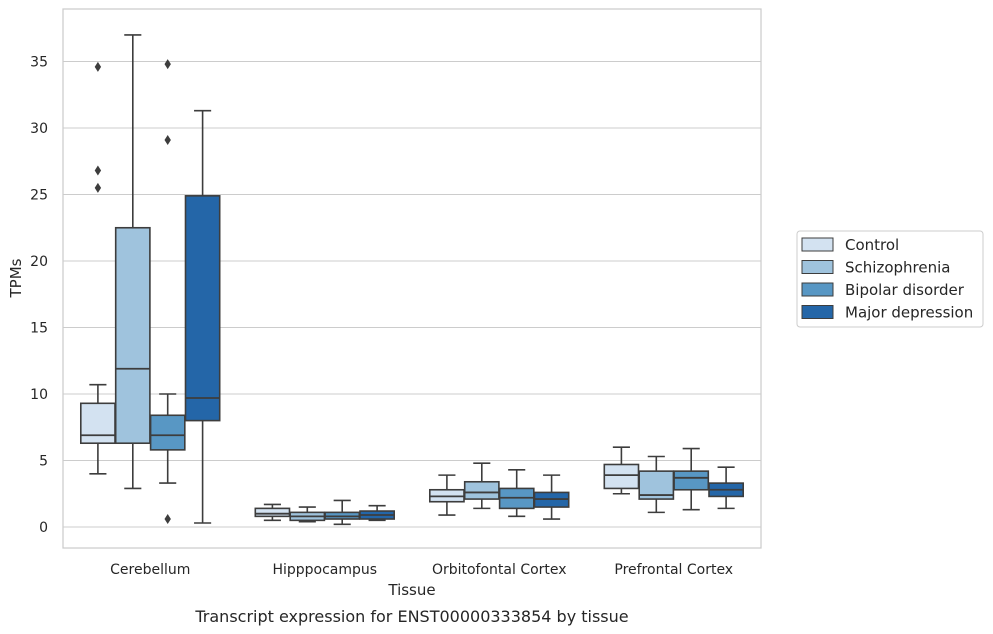  Describe the element at coordinates (905, 290) in the screenshot. I see `legend-label: Bipolar disorder` at that location.